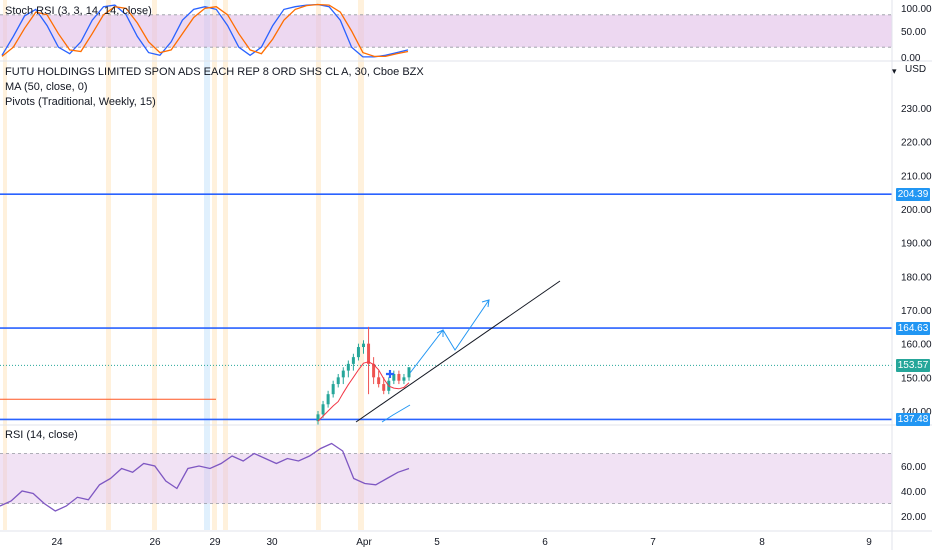 Image resolution: width=932 pixels, height=550 pixels. Describe the element at coordinates (916, 9) in the screenshot. I see `stoch-axis-tick: 100.00` at that location.